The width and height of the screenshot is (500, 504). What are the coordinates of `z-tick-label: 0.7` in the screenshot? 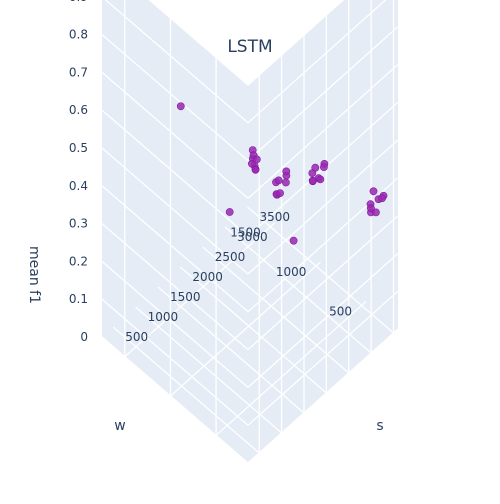 It's located at (78, 72).